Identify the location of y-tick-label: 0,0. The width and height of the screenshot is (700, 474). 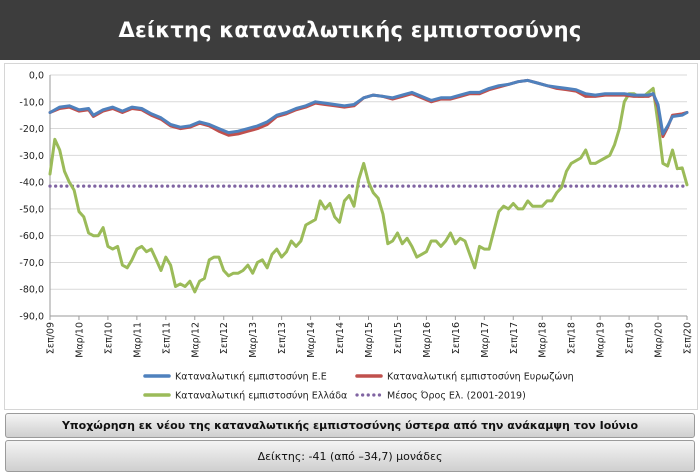
(36, 76).